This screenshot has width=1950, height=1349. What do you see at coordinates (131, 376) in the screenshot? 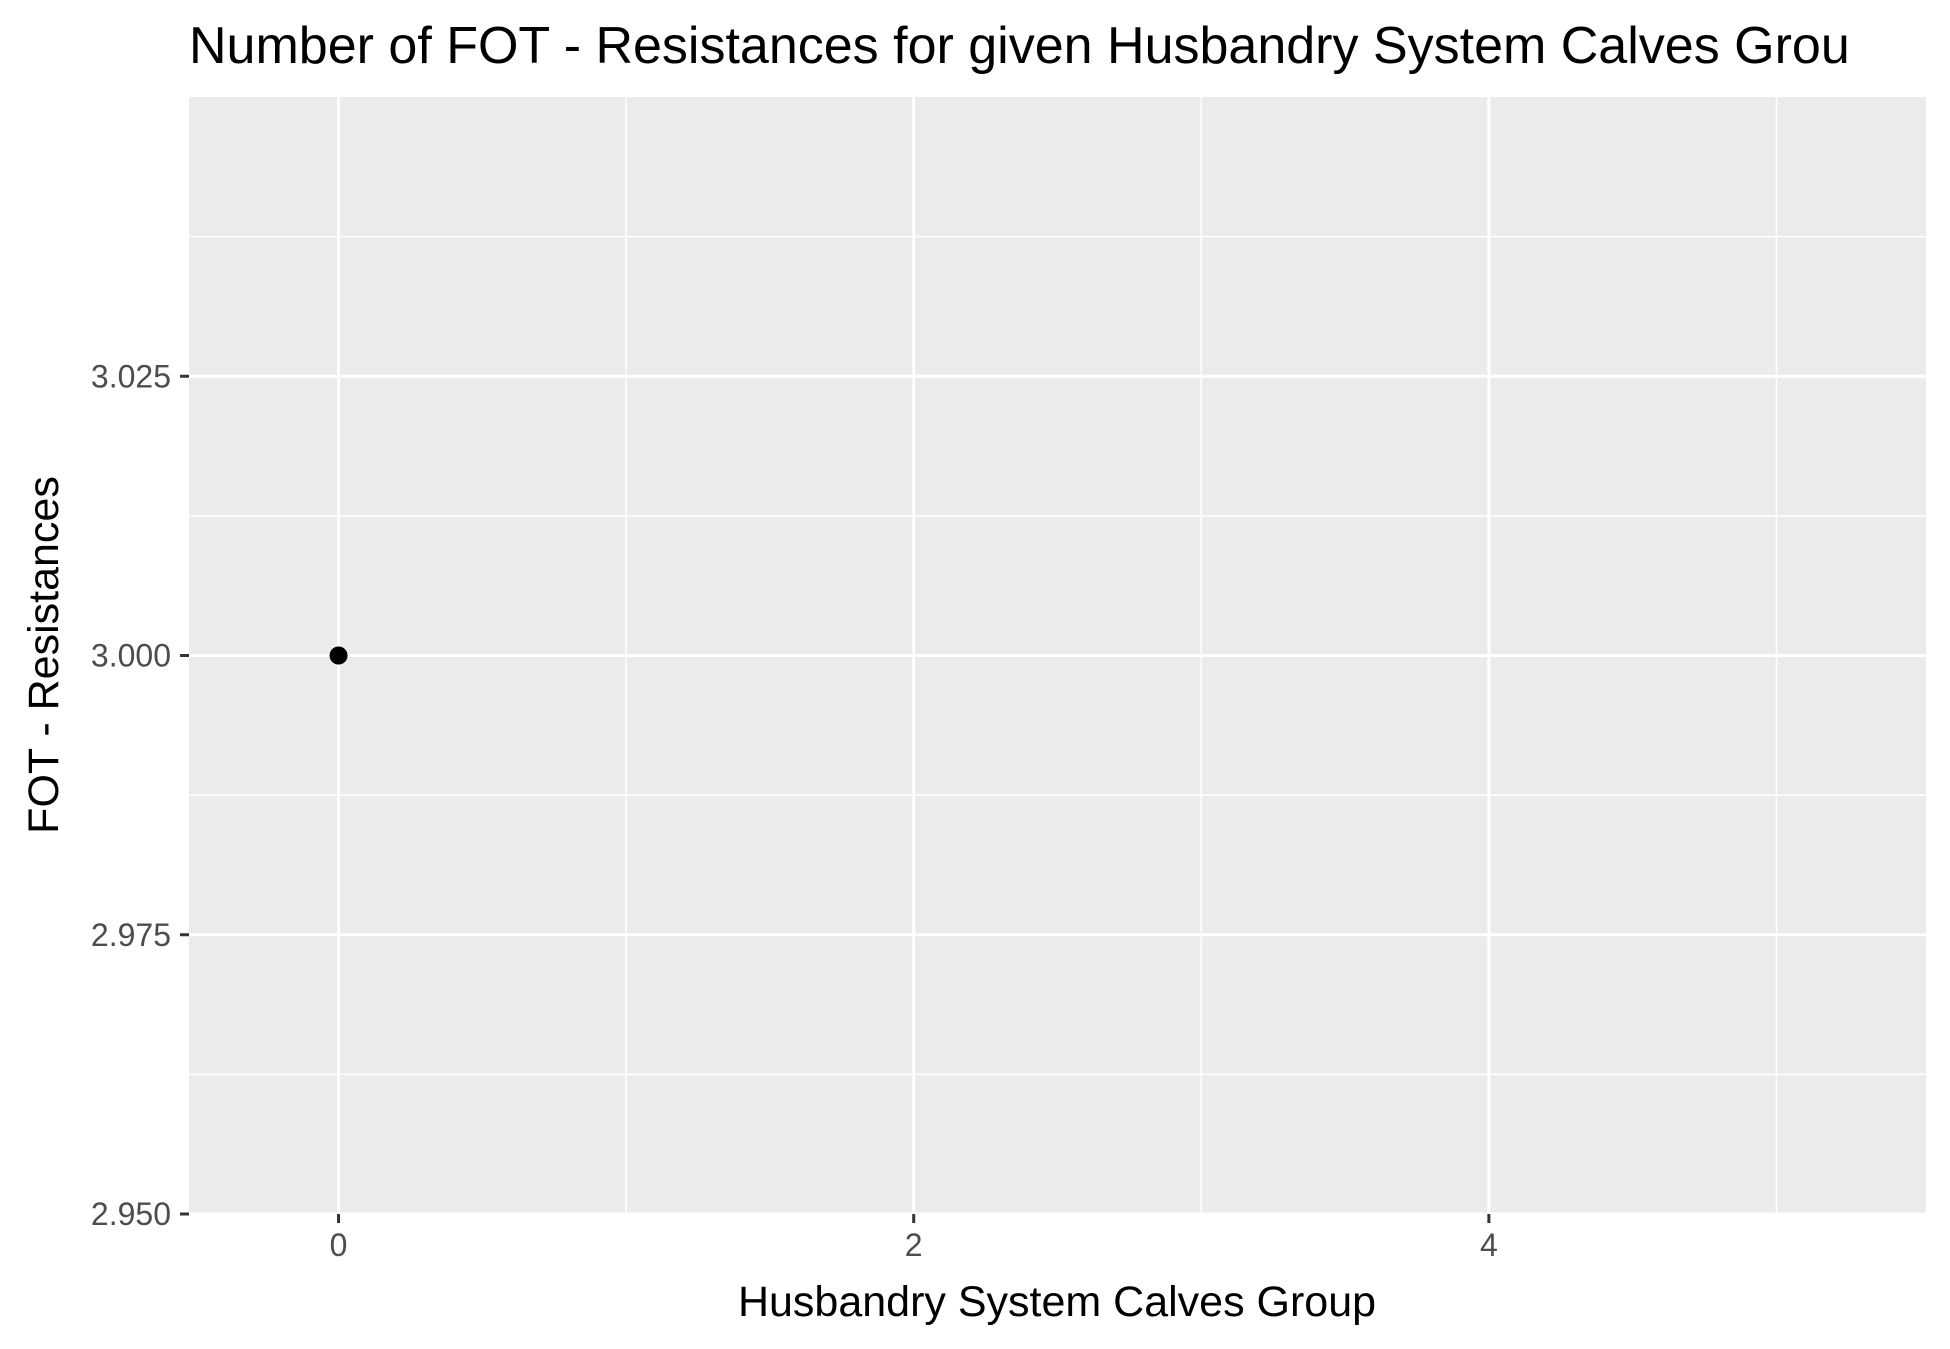
I see `y-tick-label: 3.025` at bounding box center [131, 376].